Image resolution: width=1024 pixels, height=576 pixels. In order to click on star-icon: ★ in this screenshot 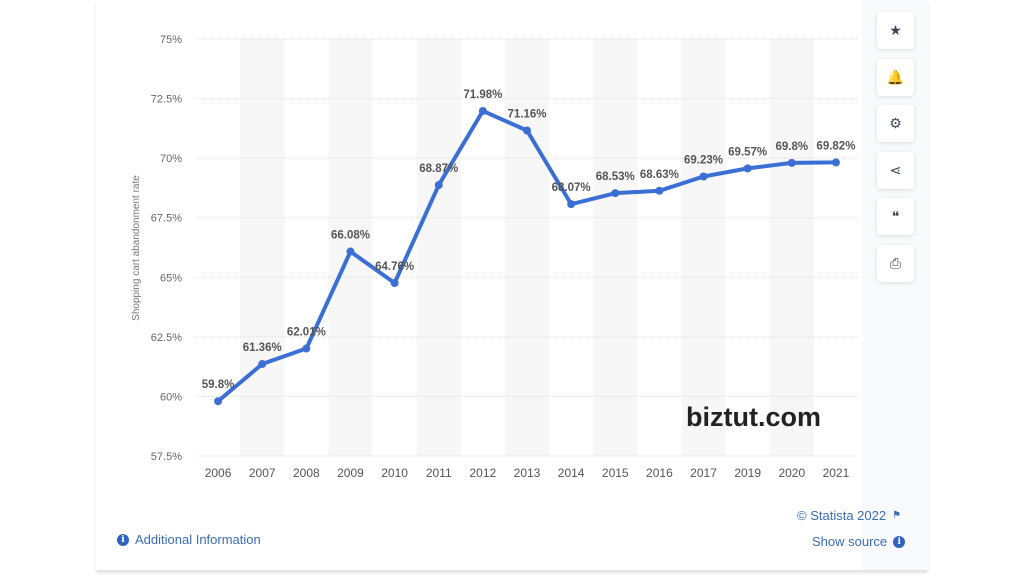, I will do `click(895, 30)`.